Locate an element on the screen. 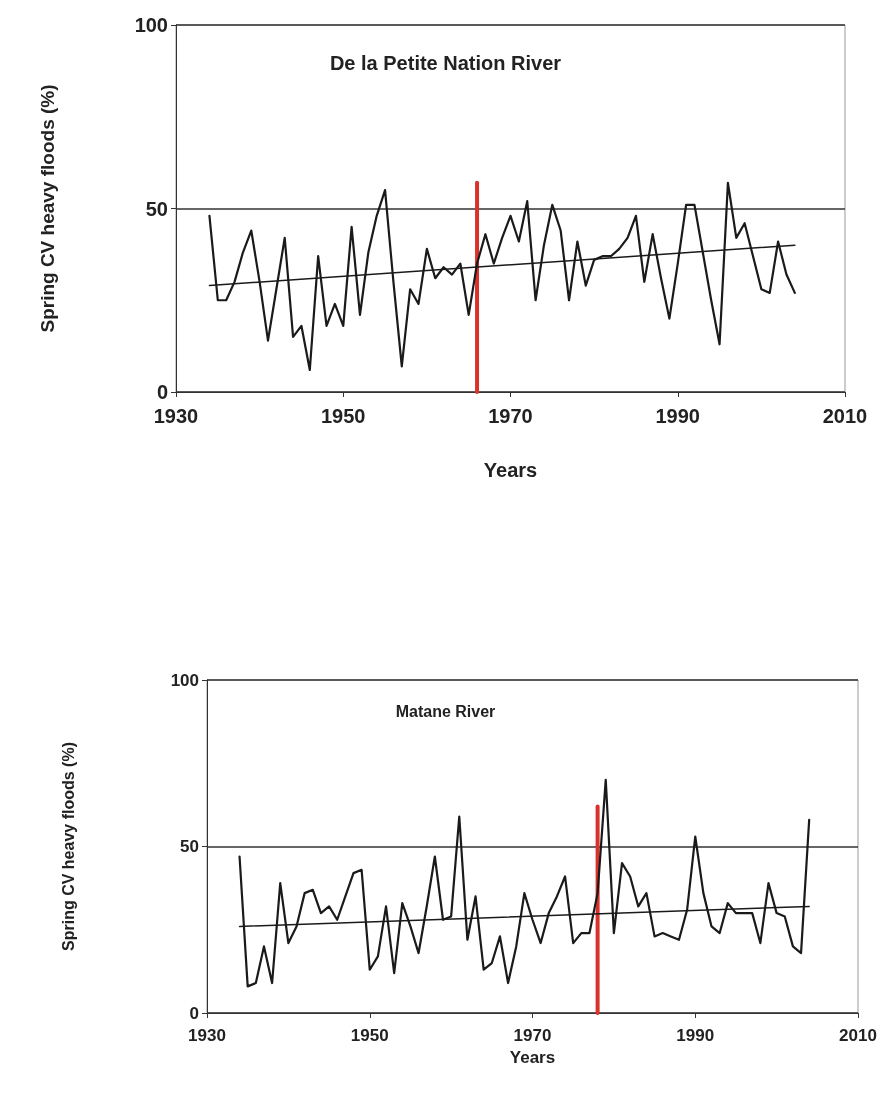 This screenshot has width=891, height=1094. text: Matane River is located at coordinates (445, 711).